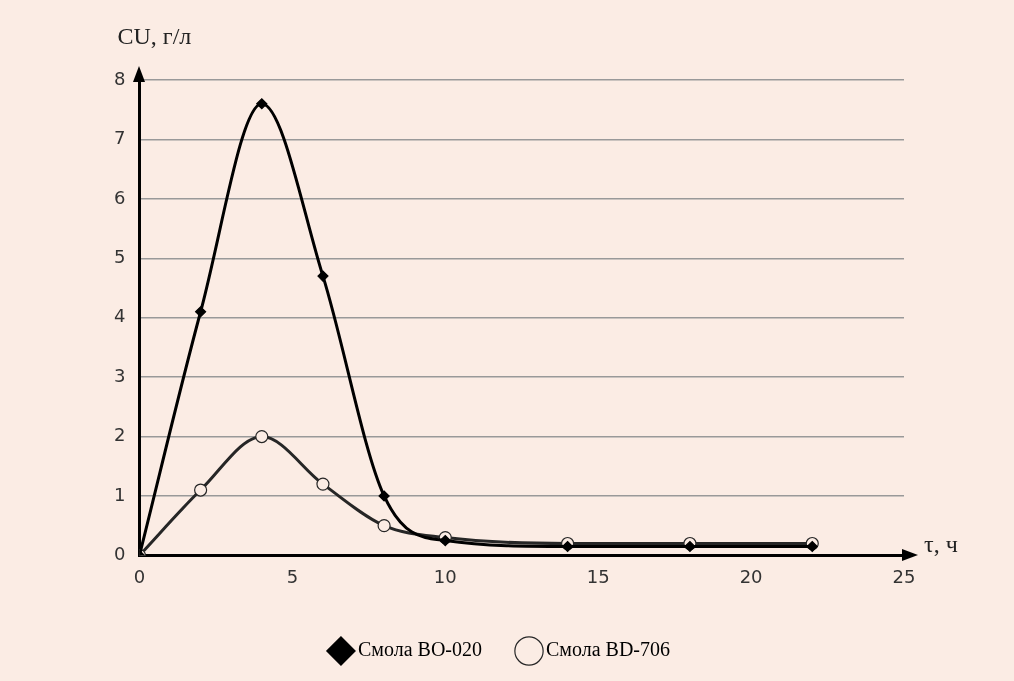 This screenshot has width=1014, height=681. Describe the element at coordinates (139, 576) in the screenshot. I see `x-tick-label: 0` at that location.